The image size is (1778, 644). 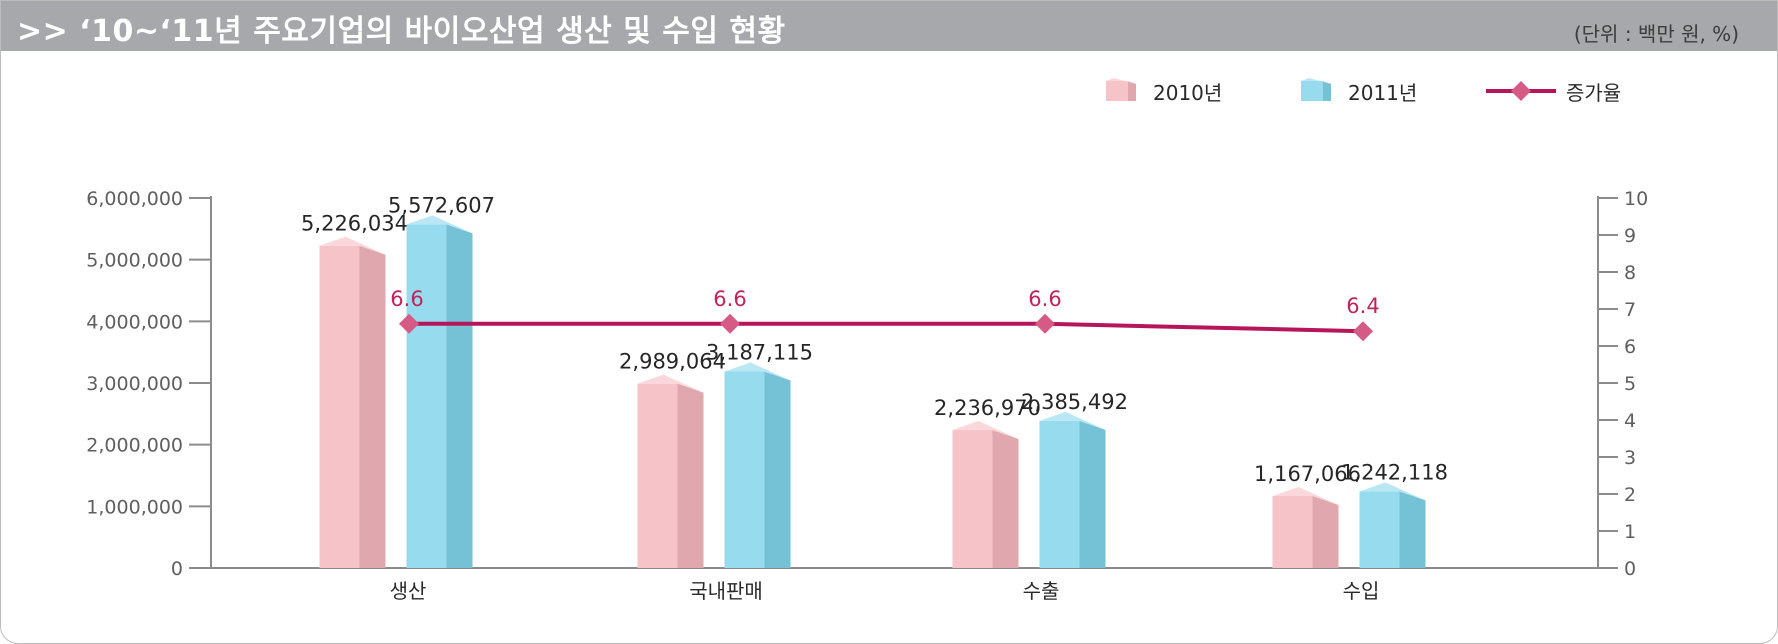 I want to click on chart-title: >> ‘10~‘11년 주요기업의 바이오산업 생산 및 수입 현황, so click(x=401, y=31).